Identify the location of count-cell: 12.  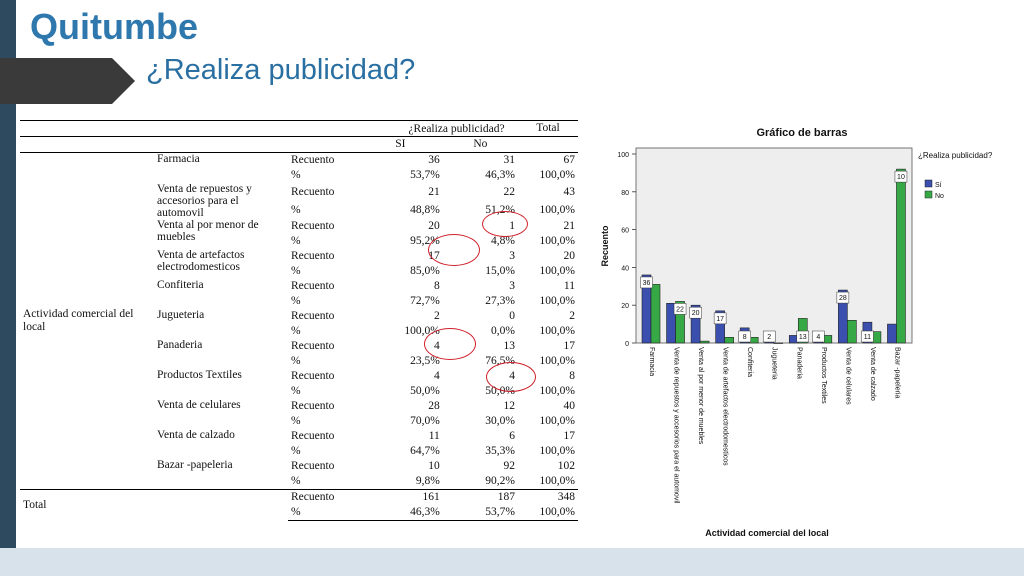
(509, 406).